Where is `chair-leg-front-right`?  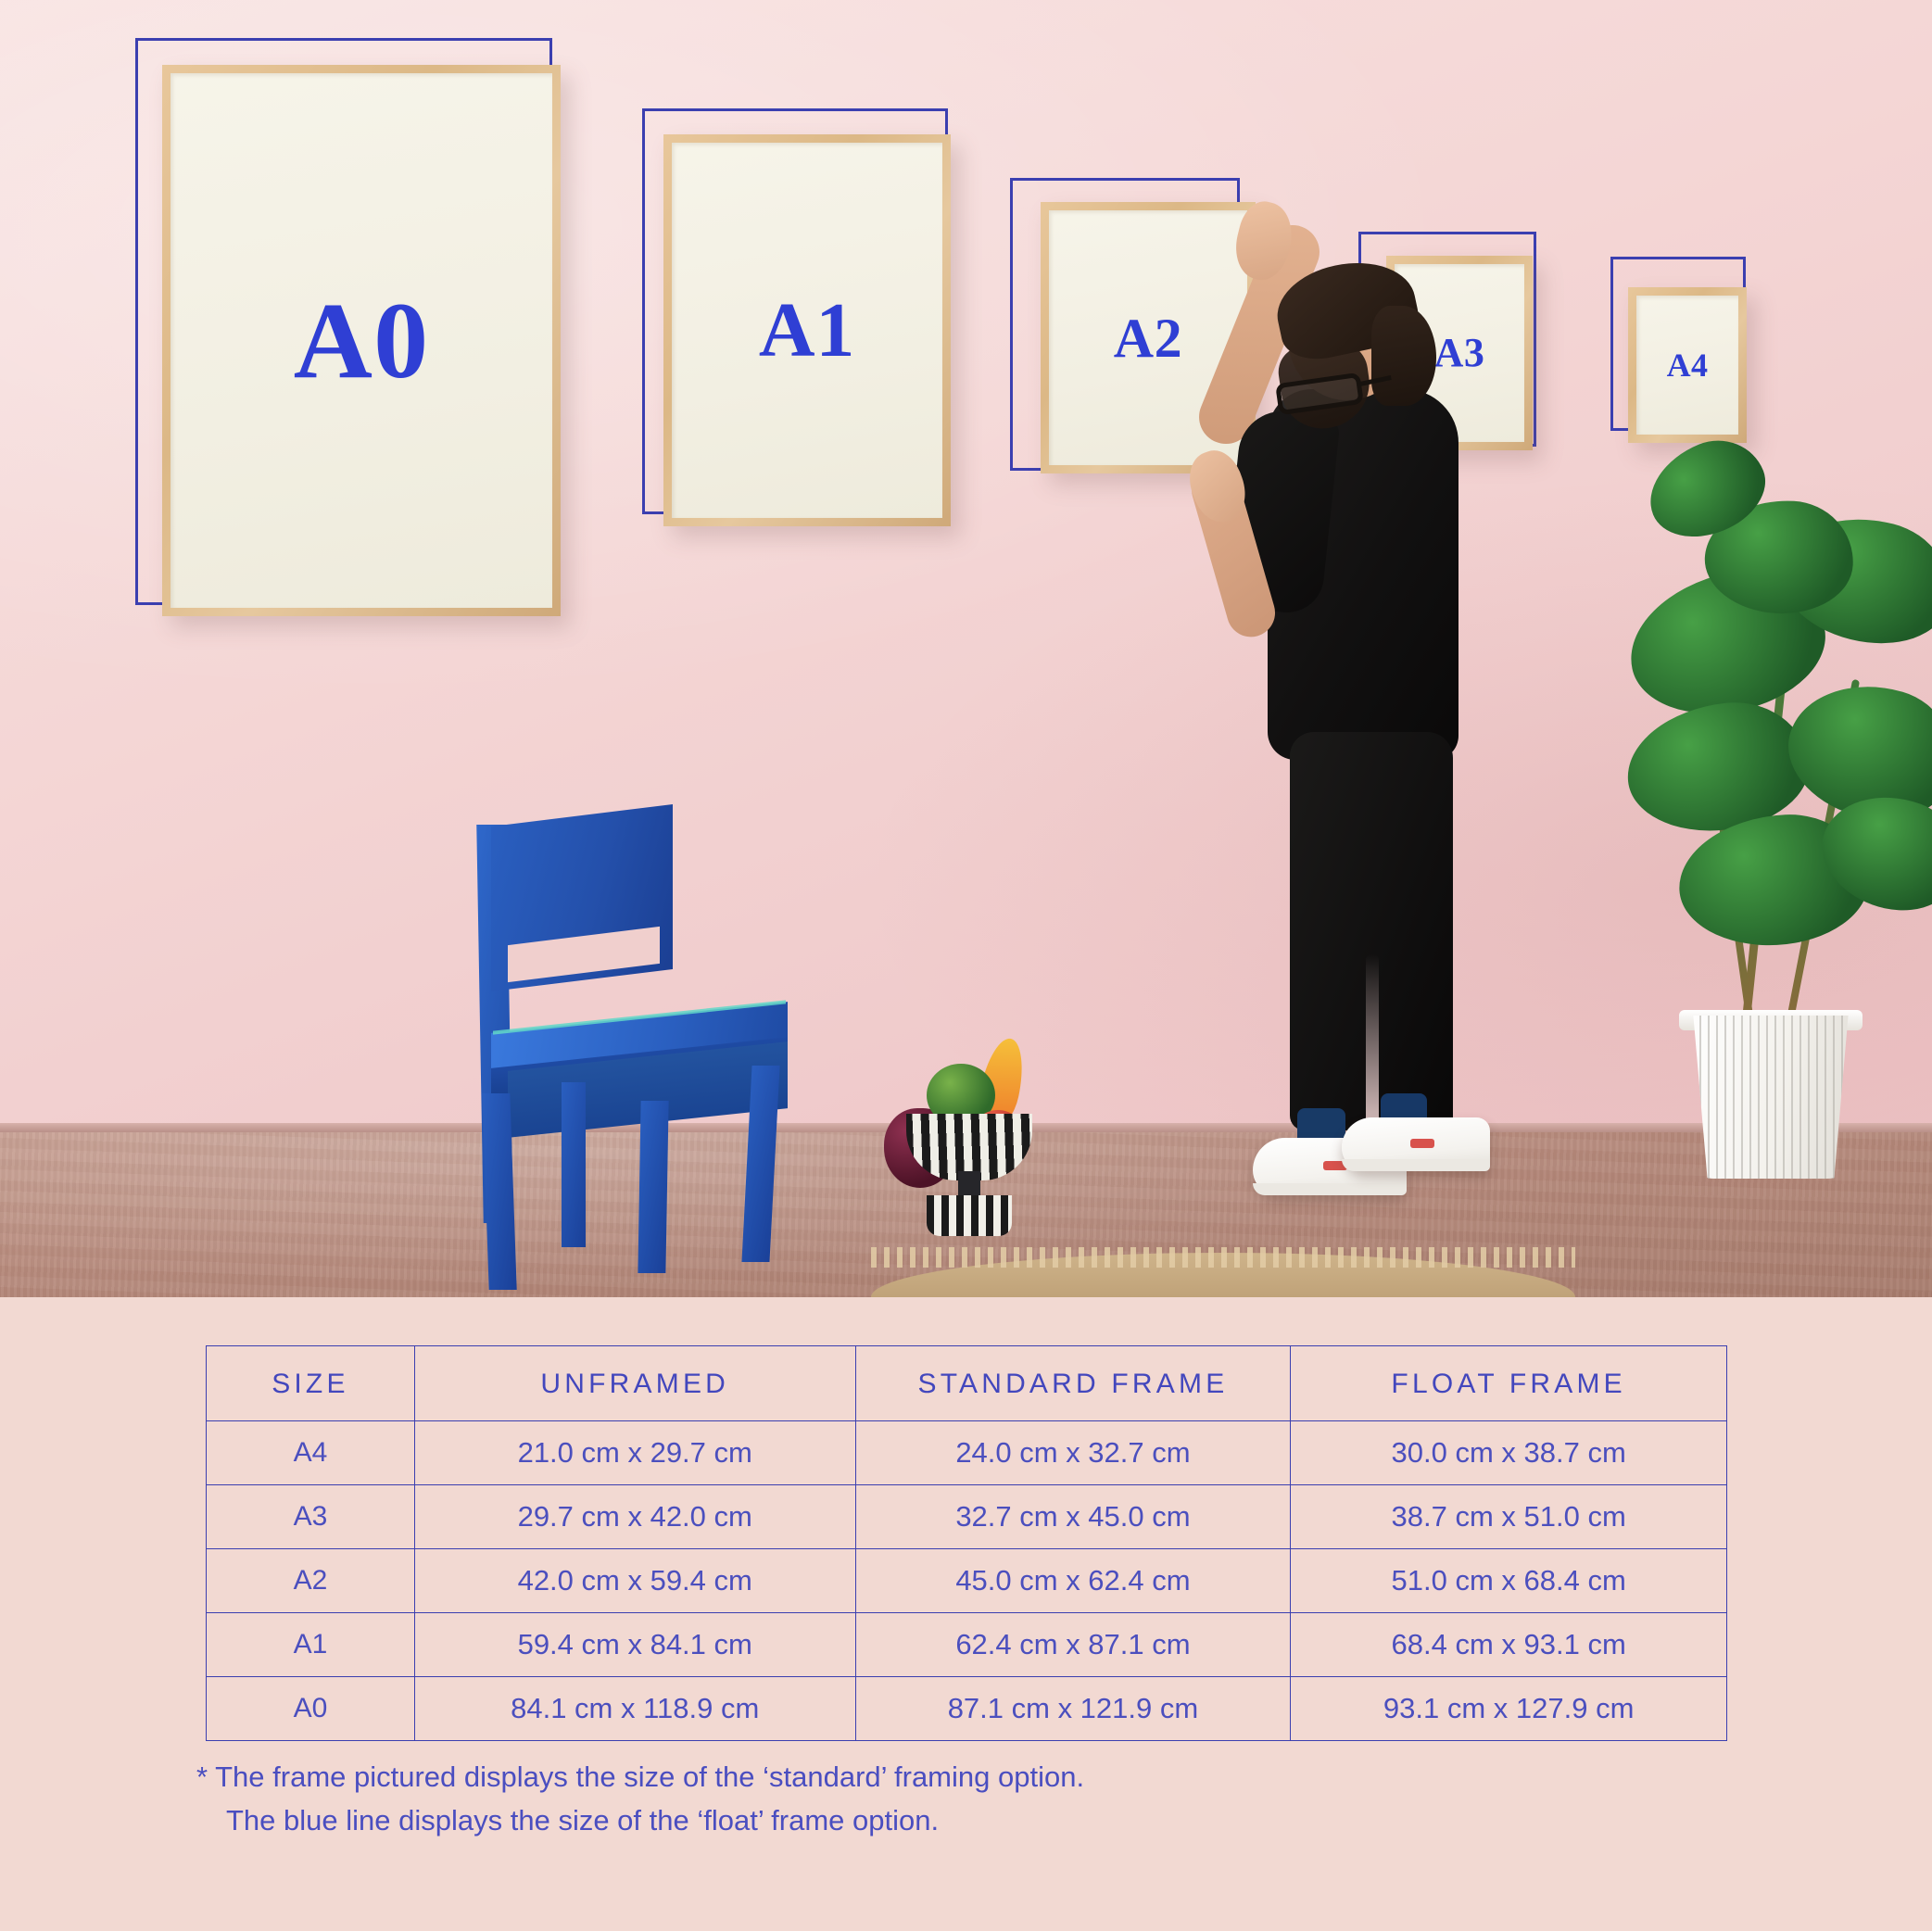 chair-leg-front-right is located at coordinates (654, 1187).